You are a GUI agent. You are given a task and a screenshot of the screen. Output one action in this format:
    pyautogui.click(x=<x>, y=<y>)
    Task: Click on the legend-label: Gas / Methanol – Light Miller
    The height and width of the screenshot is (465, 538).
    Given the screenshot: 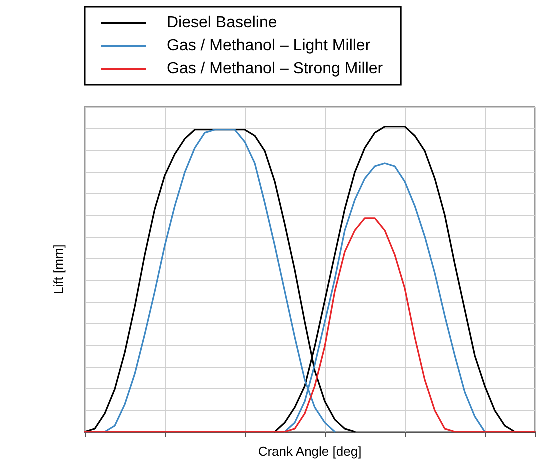 What is the action you would take?
    pyautogui.click(x=269, y=46)
    